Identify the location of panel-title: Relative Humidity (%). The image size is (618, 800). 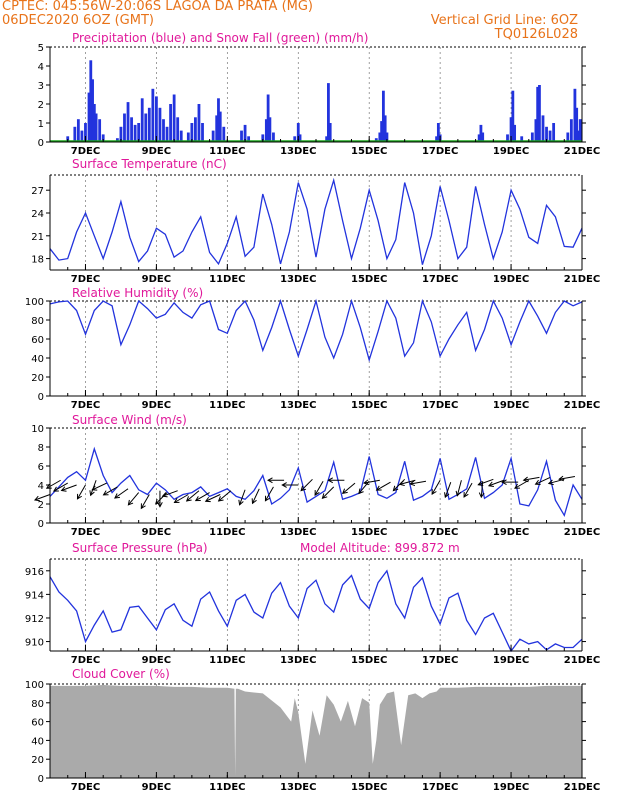
(137, 293).